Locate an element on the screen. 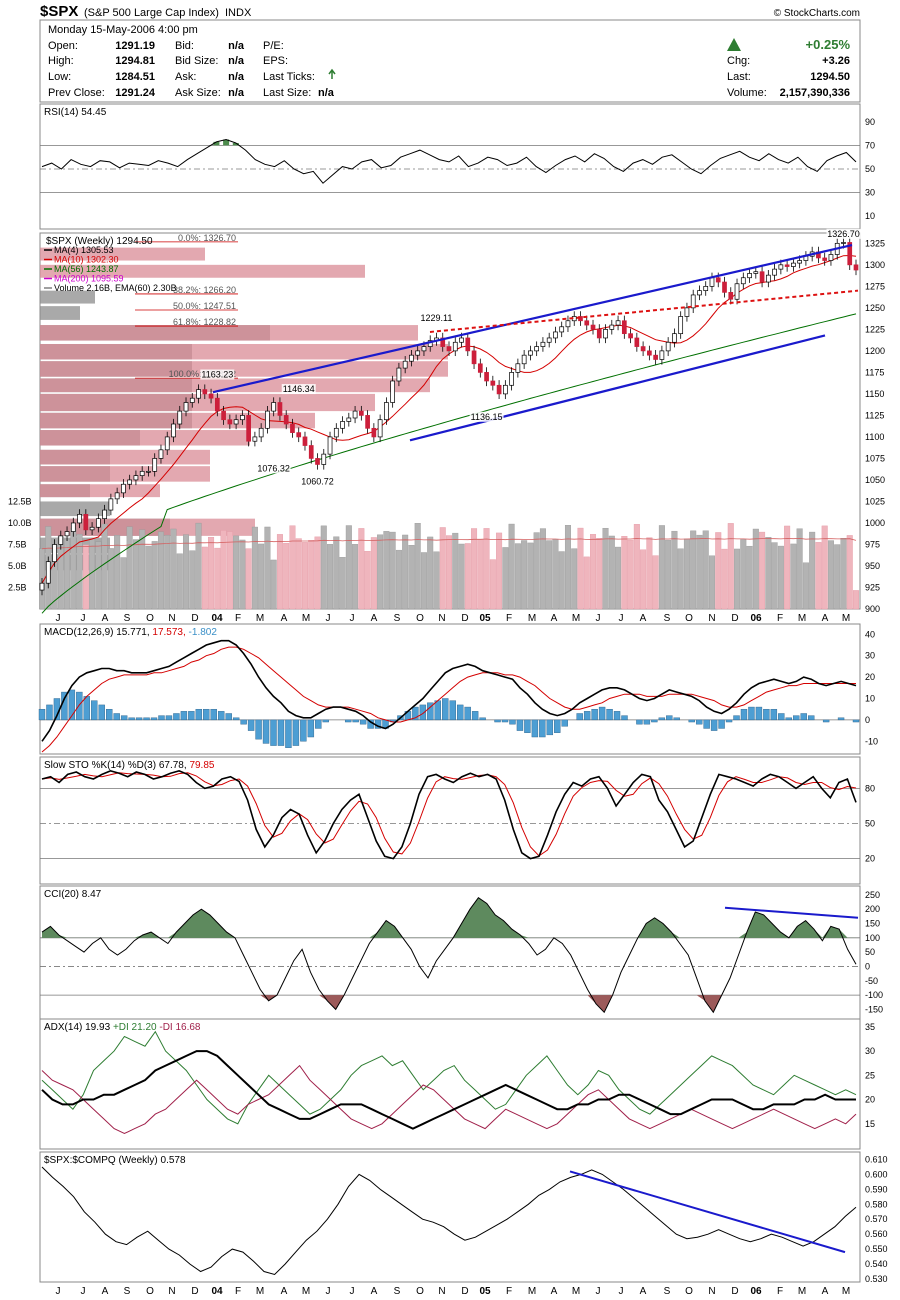 This screenshot has height=1300, width=900. cci-panel: CCI(20) 8.47 250 200 150 100 50 0 -50 -100 -150 is located at coordinates (461, 952).